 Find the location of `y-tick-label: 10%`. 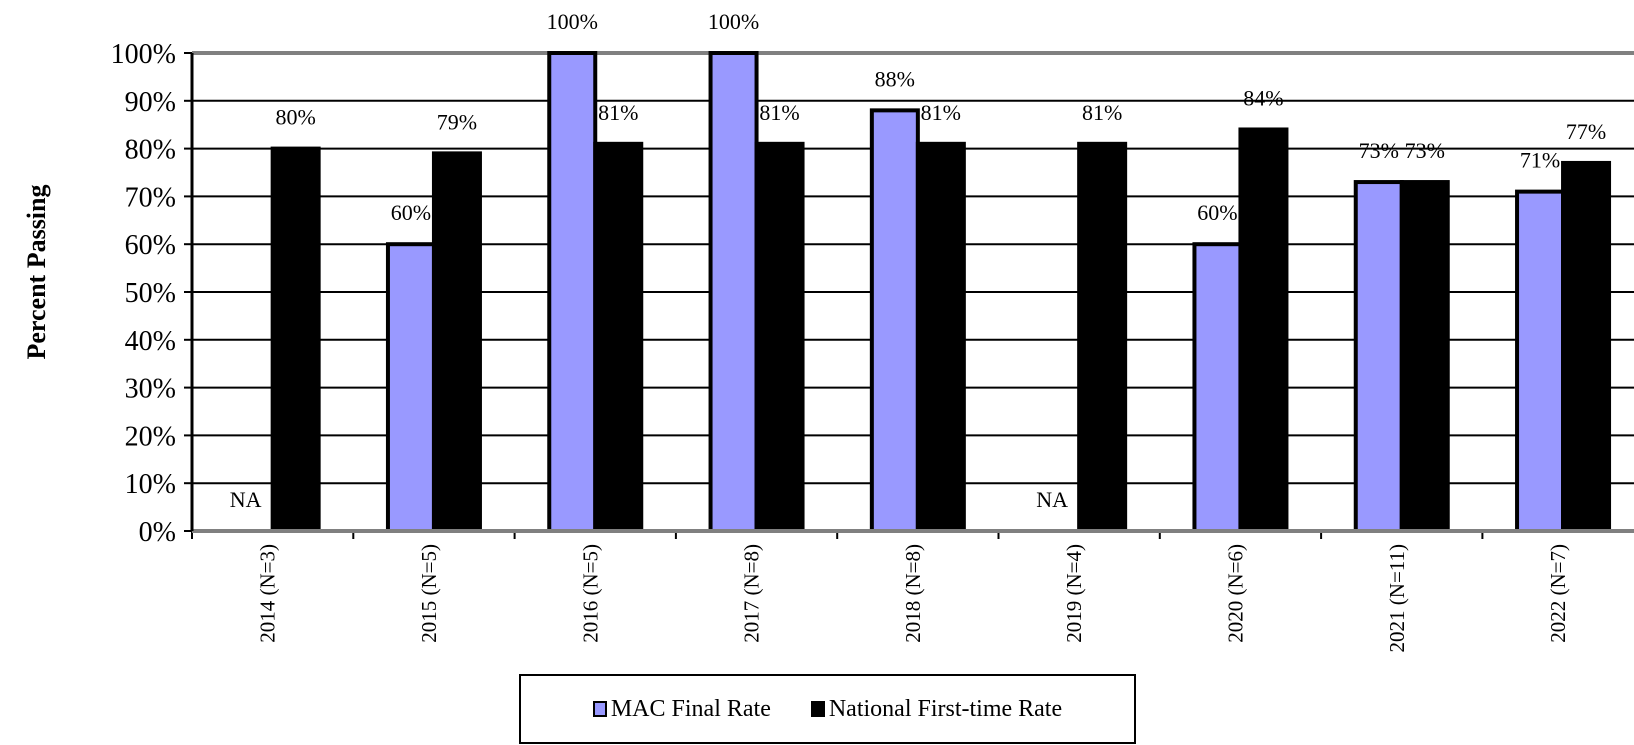

y-tick-label: 10% is located at coordinates (150, 484).